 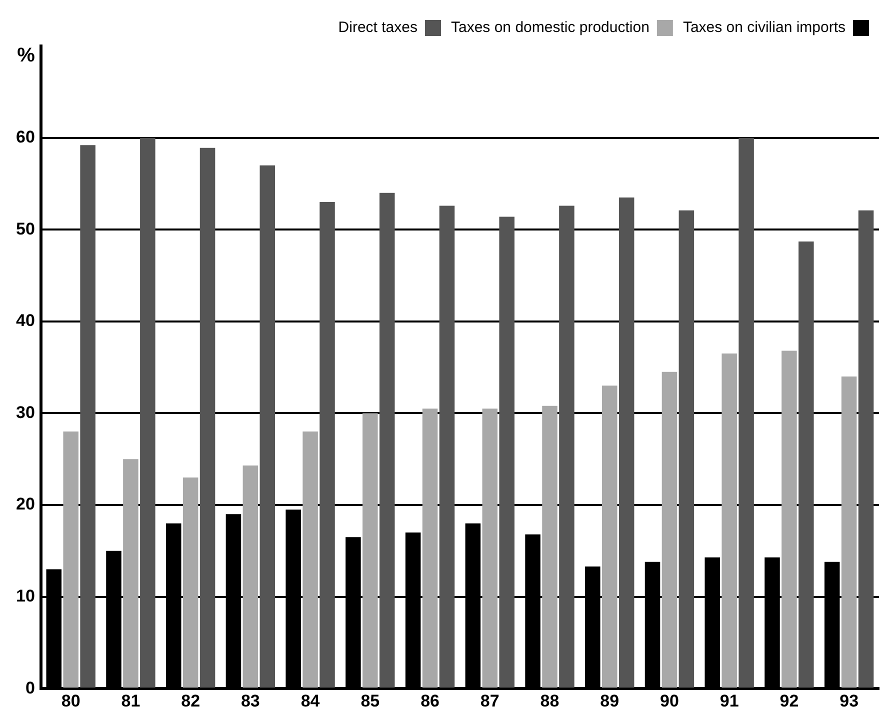 I want to click on x-tick-label: 88, so click(x=550, y=700).